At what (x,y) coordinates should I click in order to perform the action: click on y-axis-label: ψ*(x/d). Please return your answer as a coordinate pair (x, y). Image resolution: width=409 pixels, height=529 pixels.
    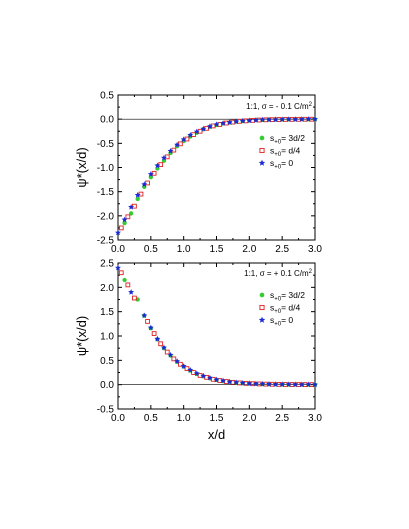
    Looking at the image, I should click on (81, 336).